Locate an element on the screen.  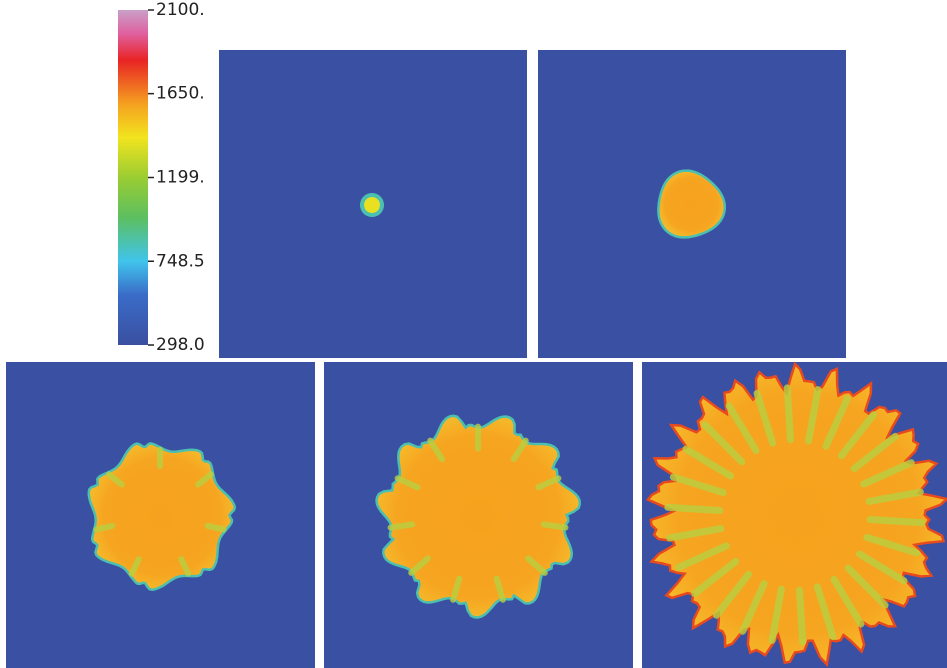
tick-label: 748.5 is located at coordinates (180, 261).